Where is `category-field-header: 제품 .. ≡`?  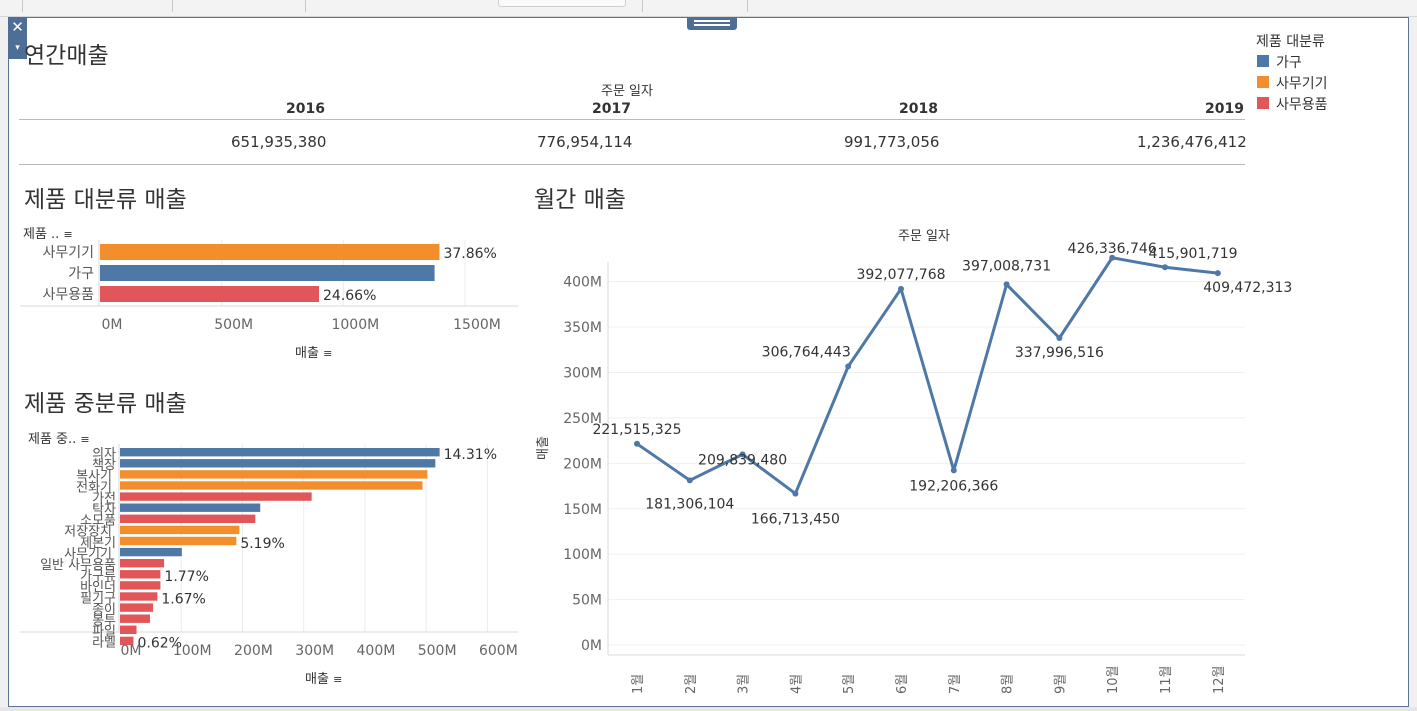
category-field-header: 제품 .. ≡ is located at coordinates (48, 232).